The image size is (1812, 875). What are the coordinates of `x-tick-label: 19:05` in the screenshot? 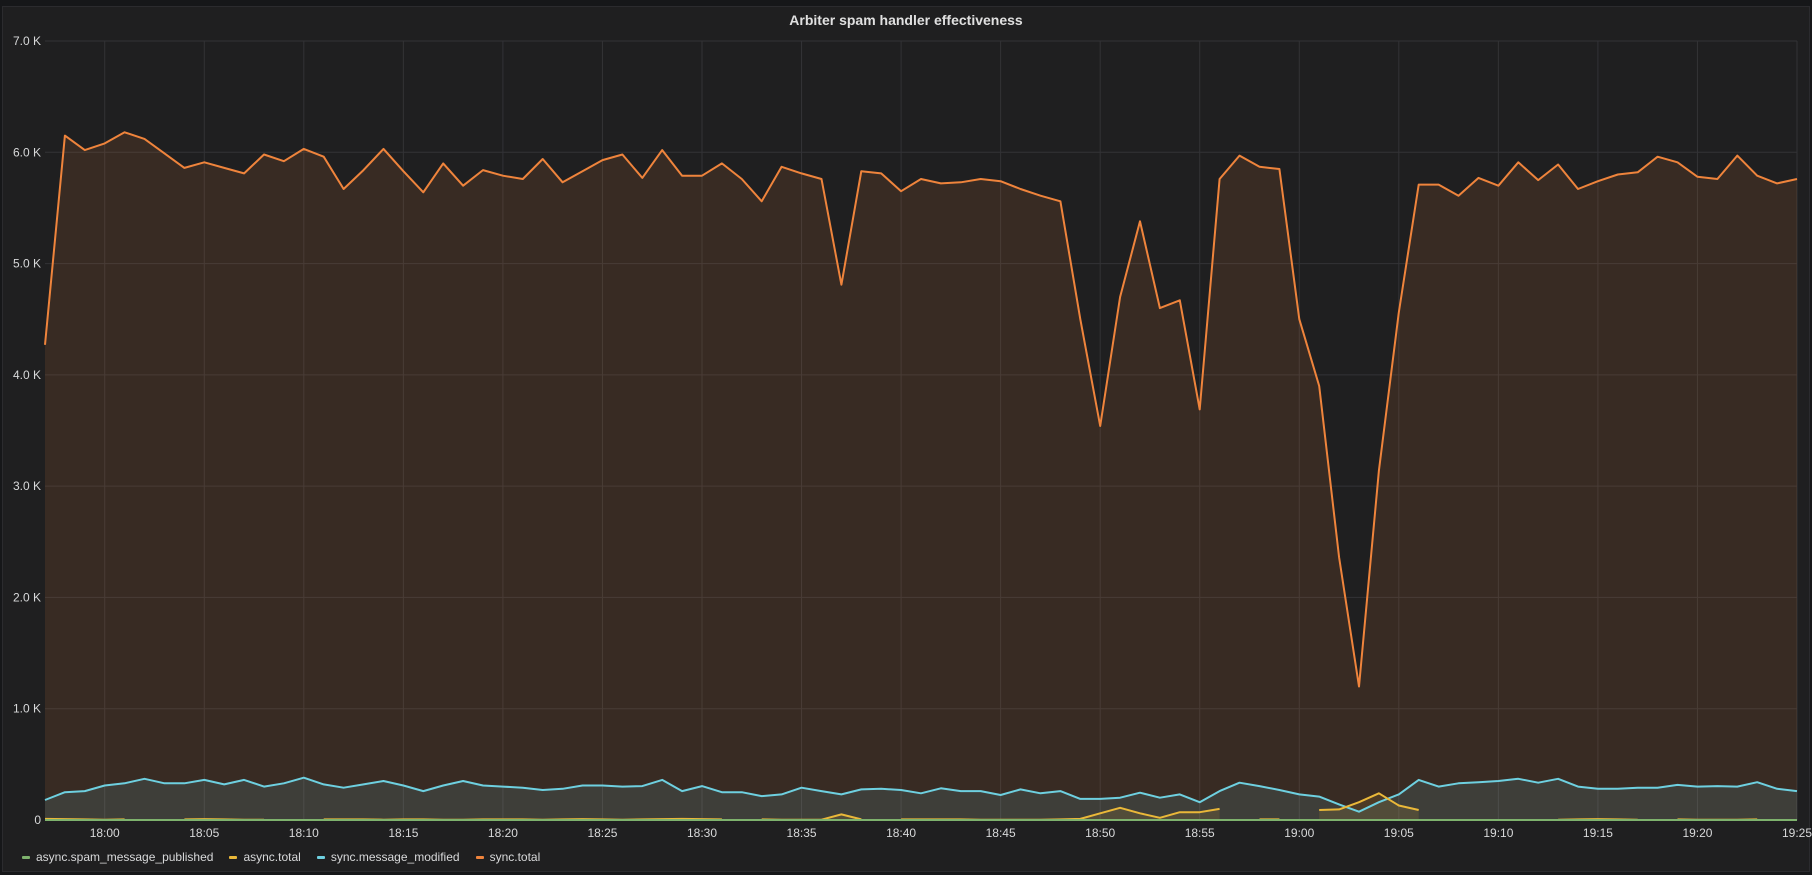 It's located at (1399, 833).